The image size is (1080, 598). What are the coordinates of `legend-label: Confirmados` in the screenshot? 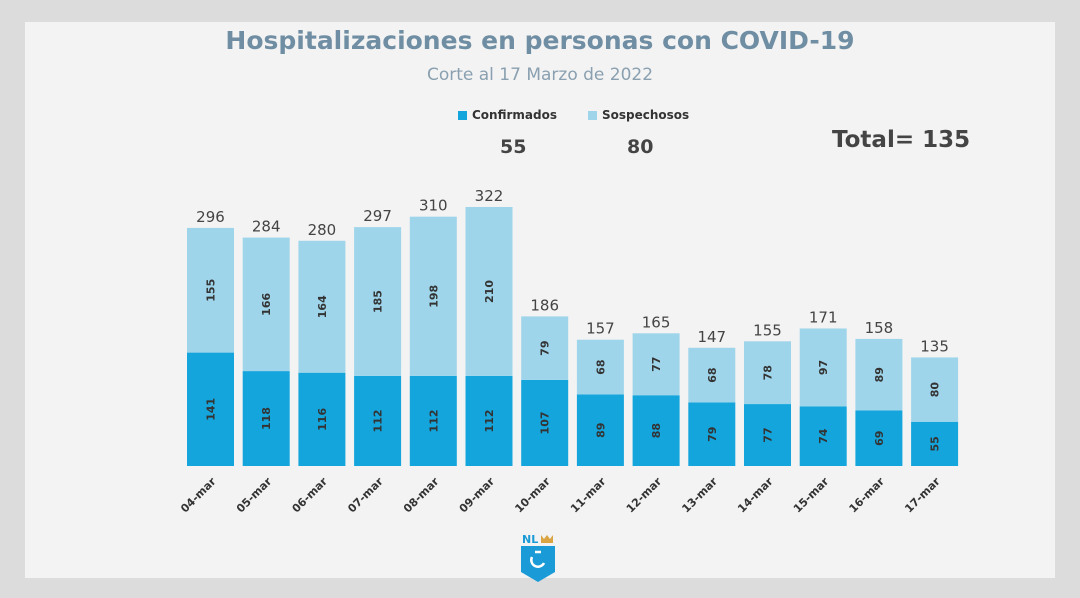 It's located at (514, 115).